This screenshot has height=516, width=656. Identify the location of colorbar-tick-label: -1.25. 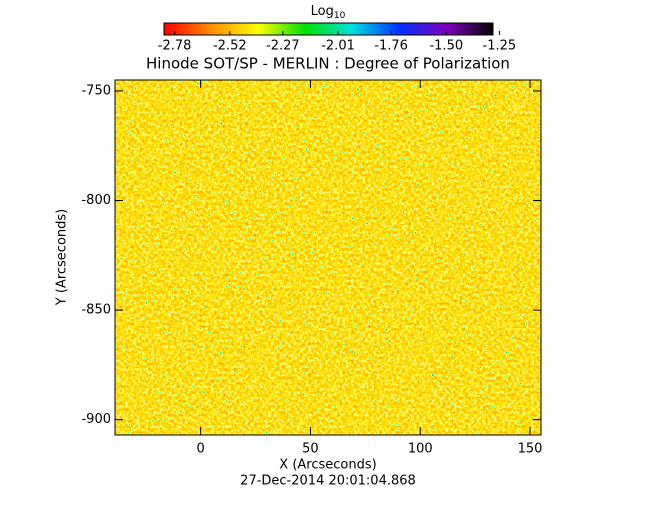
(500, 46).